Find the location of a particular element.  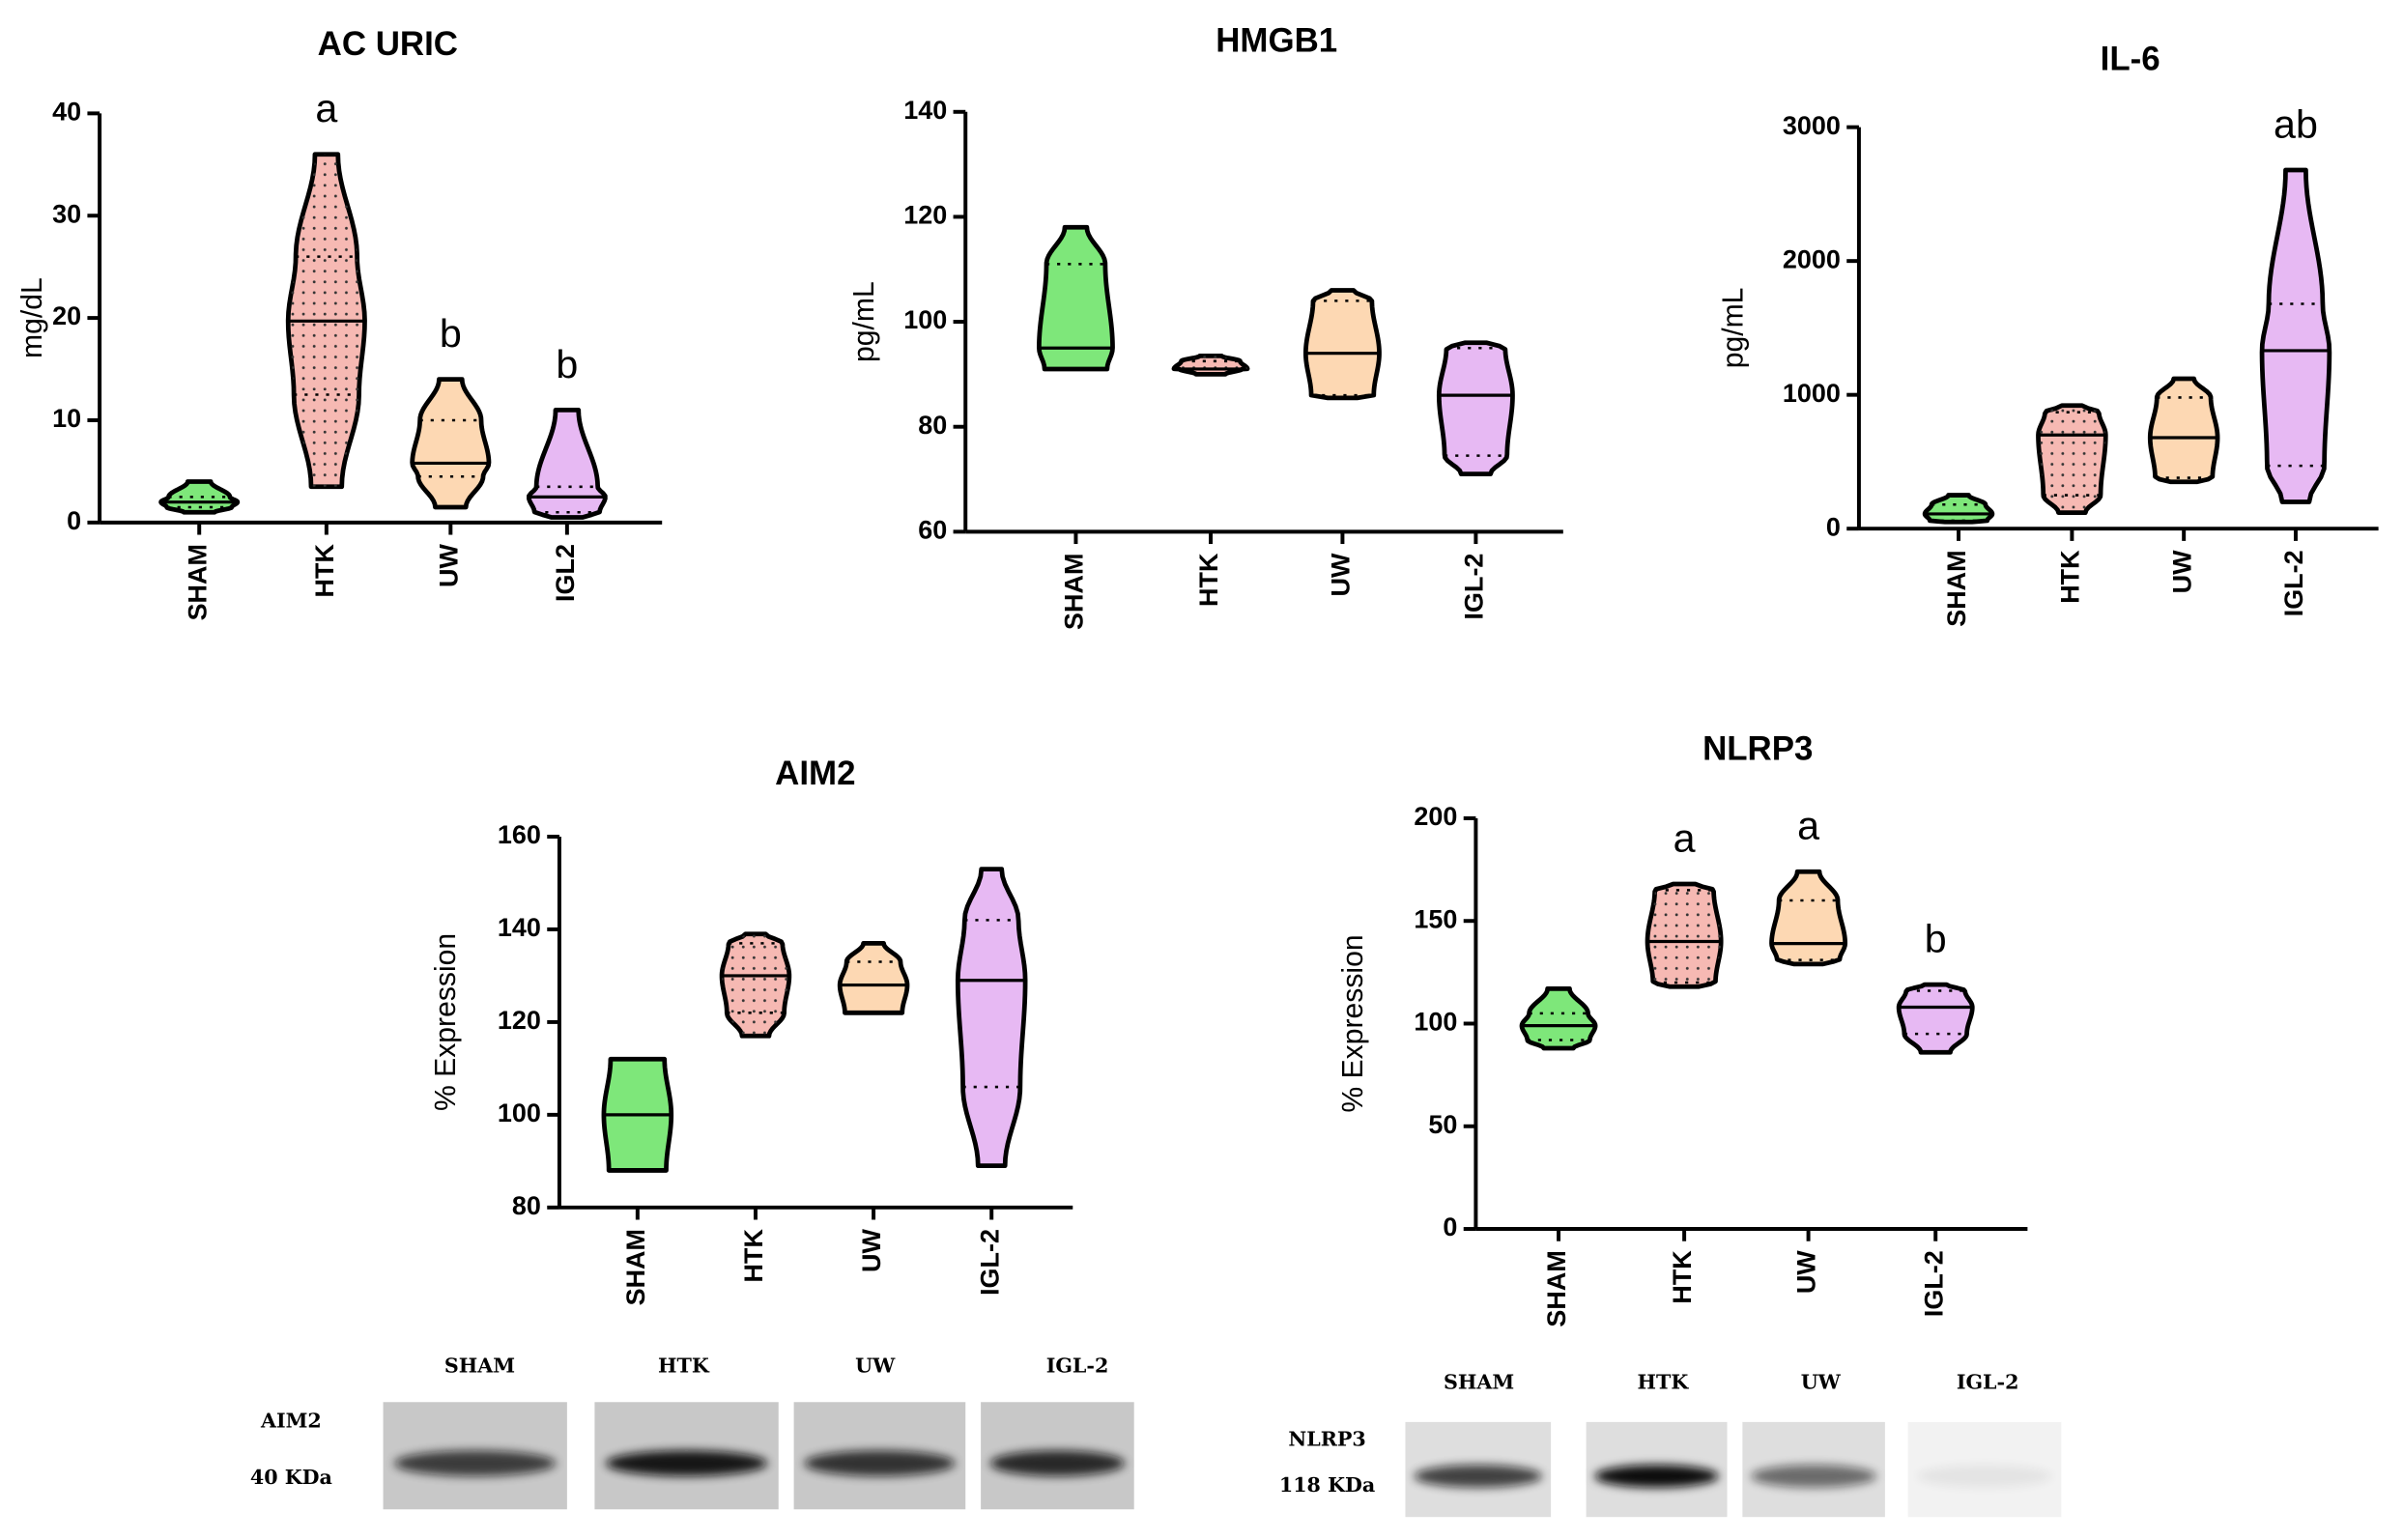

y-tick-label: 50 is located at coordinates (1442, 1124).